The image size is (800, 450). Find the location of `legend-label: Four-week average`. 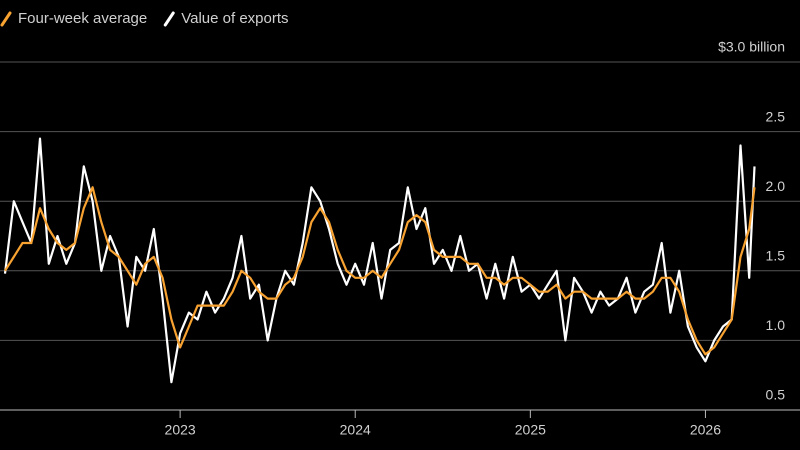

legend-label: Four-week average is located at coordinates (82, 18).